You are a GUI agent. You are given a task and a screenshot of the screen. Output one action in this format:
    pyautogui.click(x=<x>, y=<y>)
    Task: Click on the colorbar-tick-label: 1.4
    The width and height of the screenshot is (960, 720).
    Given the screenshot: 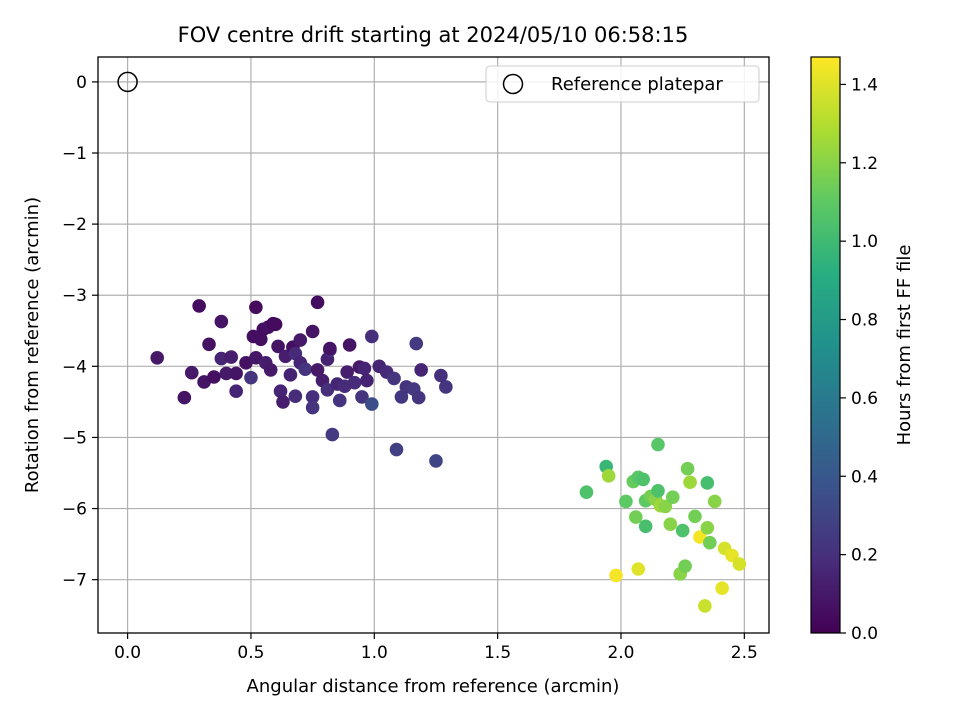 What is the action you would take?
    pyautogui.click(x=864, y=85)
    